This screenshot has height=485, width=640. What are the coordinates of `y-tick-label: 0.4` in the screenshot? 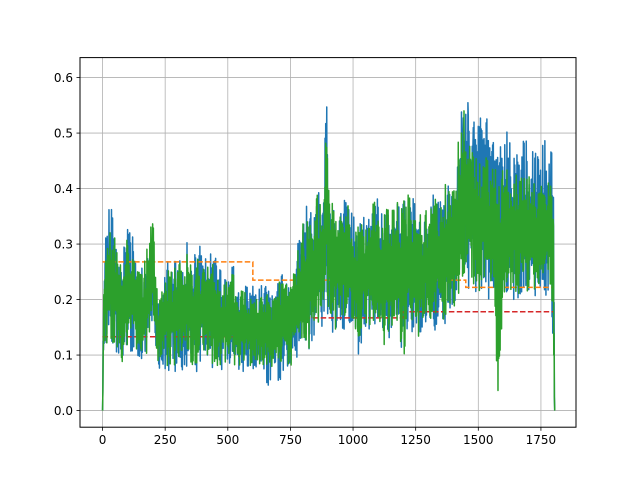 It's located at (63, 189).